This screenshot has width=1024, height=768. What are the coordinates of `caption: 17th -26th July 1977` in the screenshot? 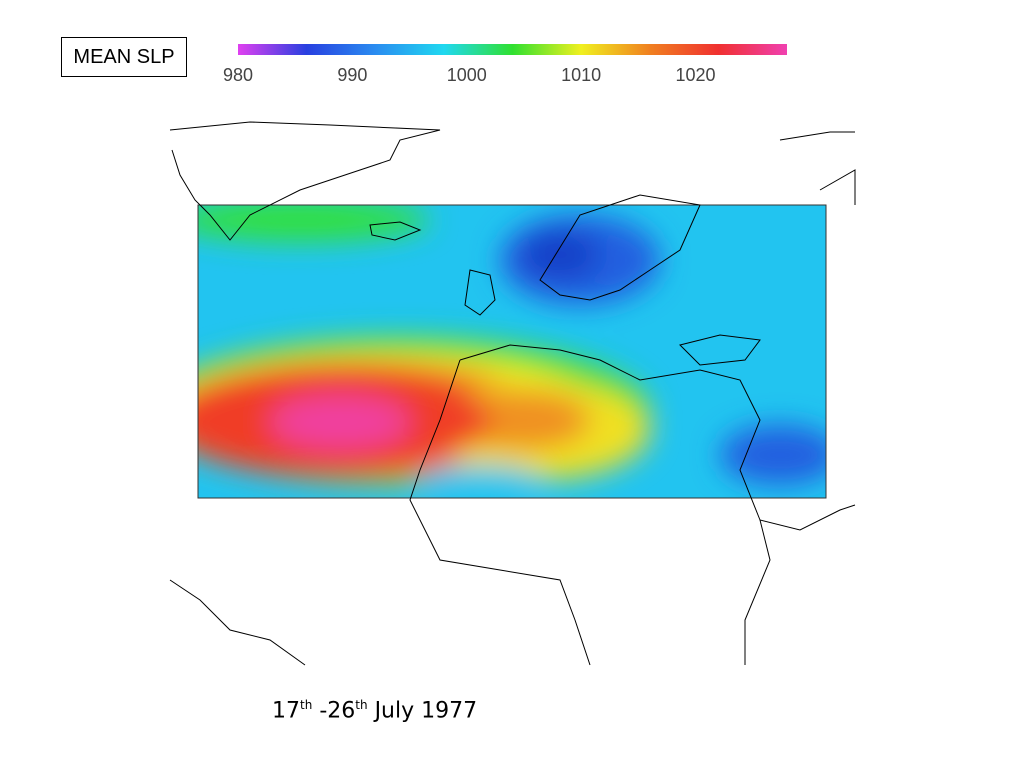 It's located at (374, 710).